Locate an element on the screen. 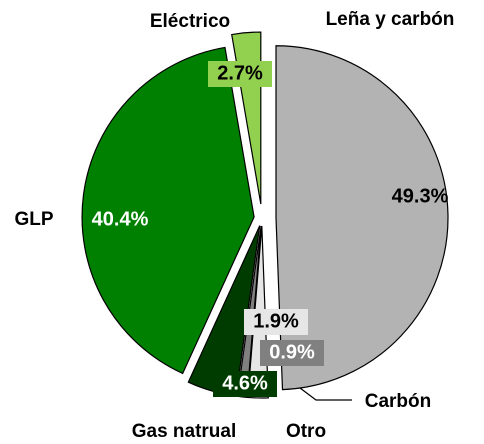  category-label: Leña y carbón is located at coordinates (390, 19).